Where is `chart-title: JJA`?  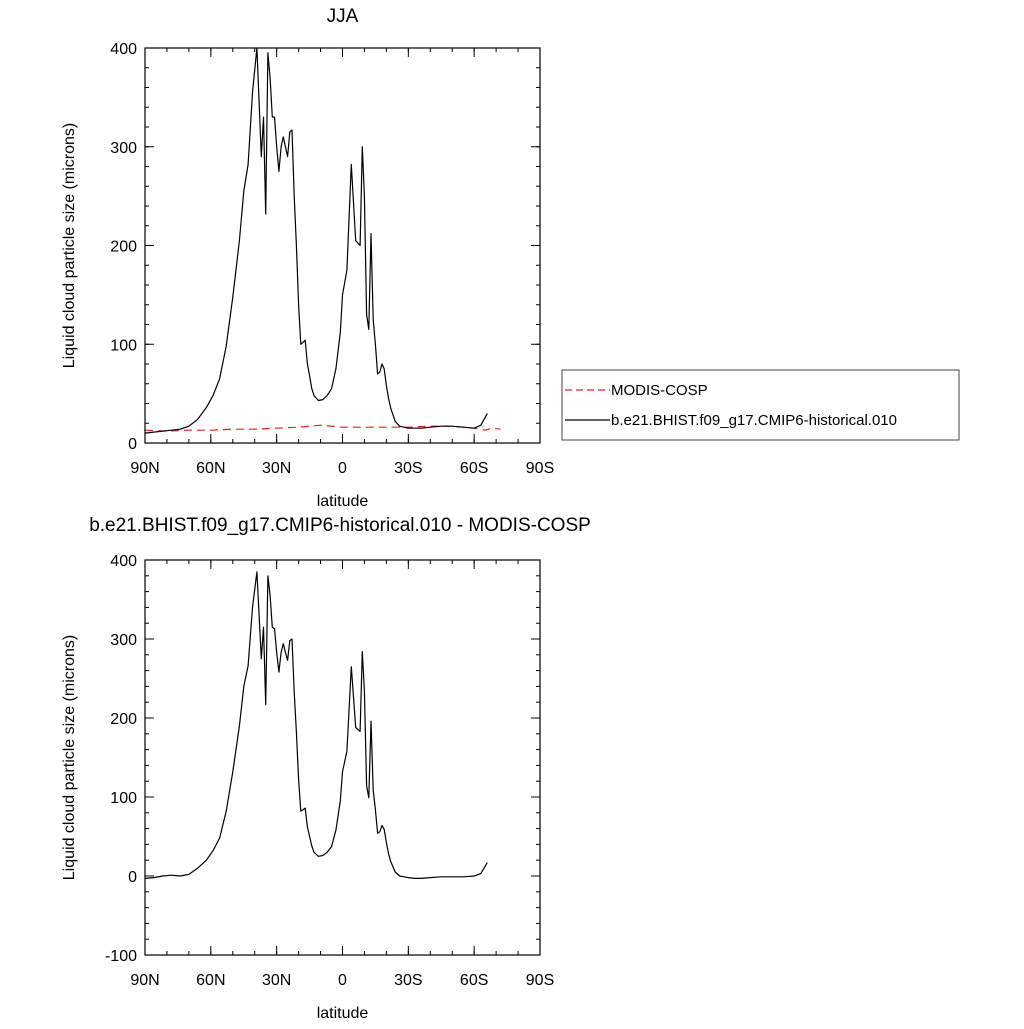 chart-title: JJA is located at coordinates (343, 16).